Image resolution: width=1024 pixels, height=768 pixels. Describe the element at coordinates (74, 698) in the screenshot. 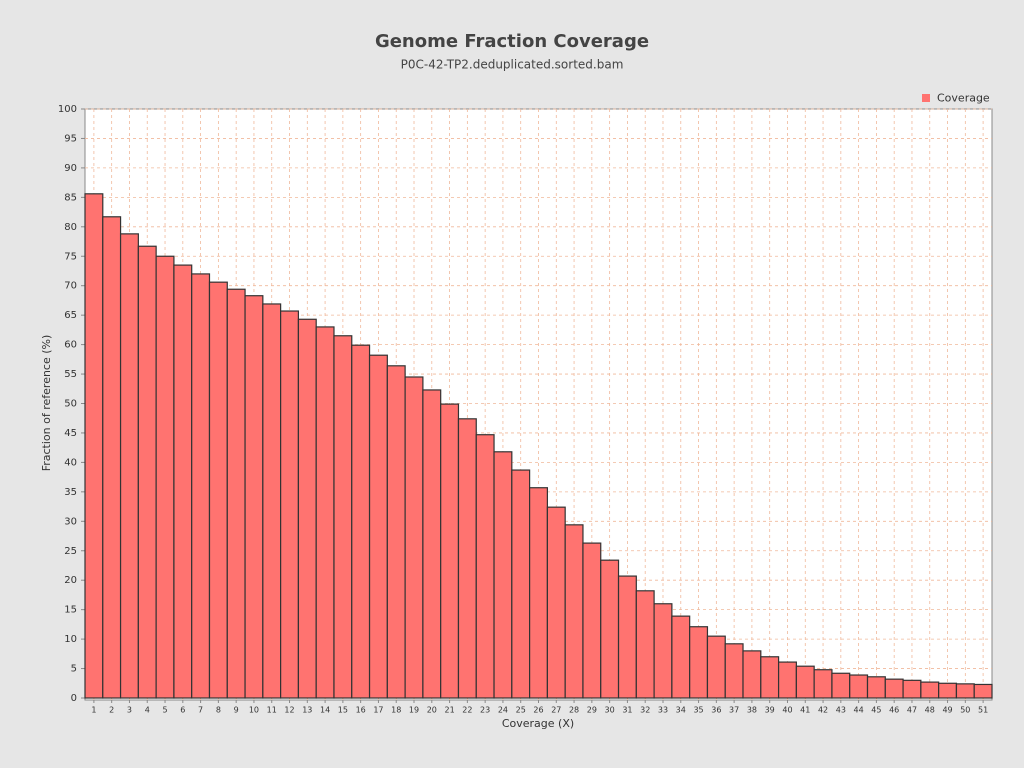

I see `y-tick-label: 0` at that location.